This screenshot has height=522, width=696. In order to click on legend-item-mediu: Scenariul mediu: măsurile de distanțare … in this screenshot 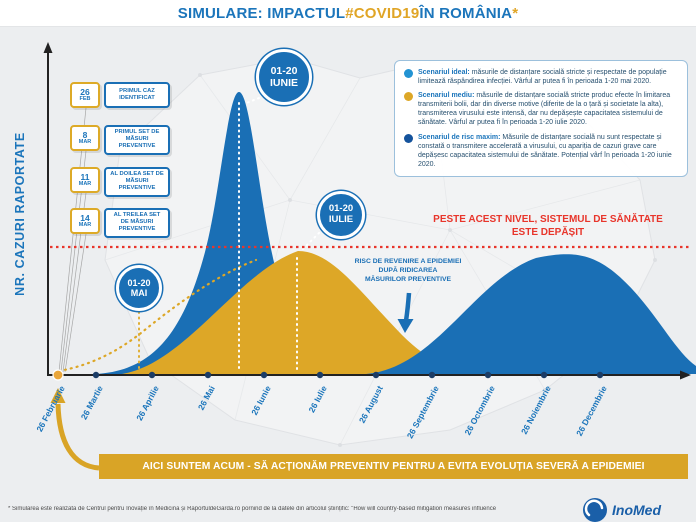, I will do `click(541, 109)`.